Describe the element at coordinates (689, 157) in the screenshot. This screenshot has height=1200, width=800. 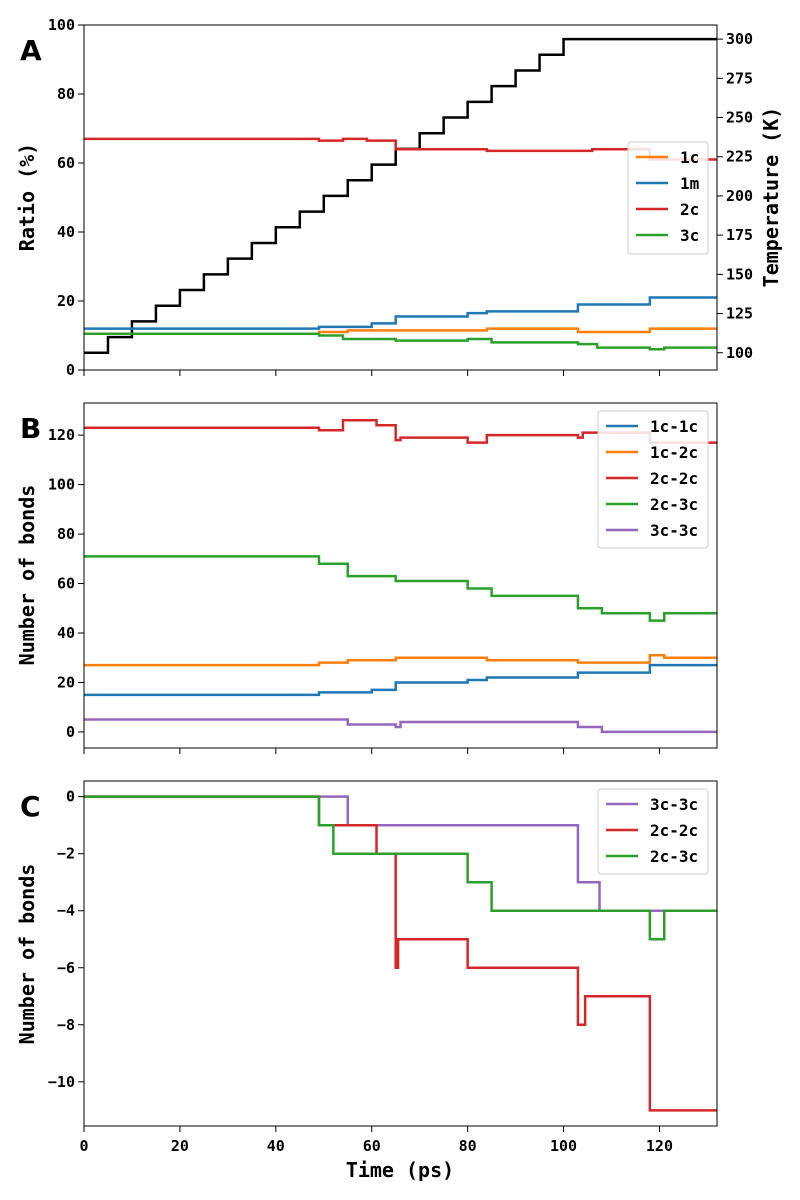
I see `legend-label: 1c` at that location.